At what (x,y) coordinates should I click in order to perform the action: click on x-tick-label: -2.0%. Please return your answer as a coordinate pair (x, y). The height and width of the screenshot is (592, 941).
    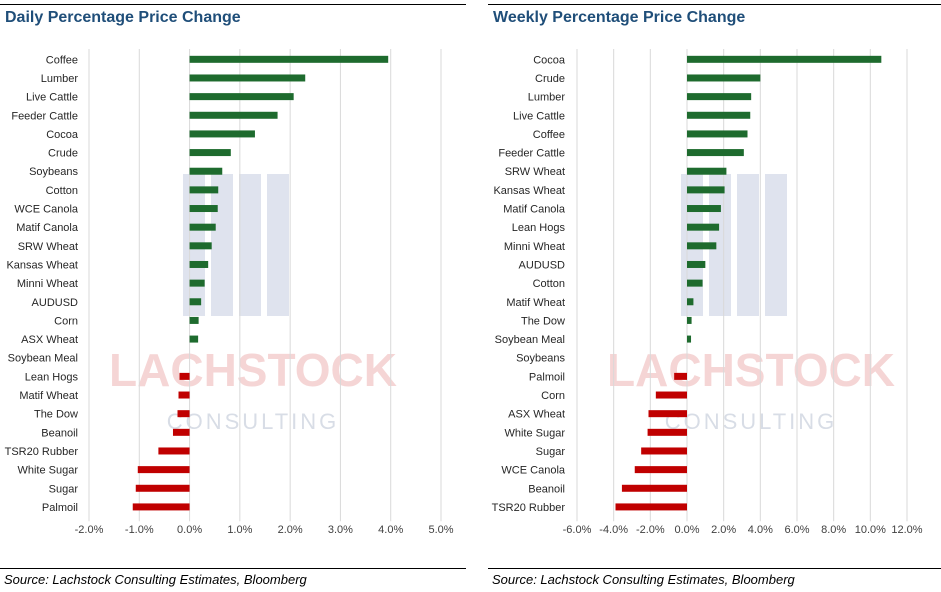
    Looking at the image, I should click on (89, 530).